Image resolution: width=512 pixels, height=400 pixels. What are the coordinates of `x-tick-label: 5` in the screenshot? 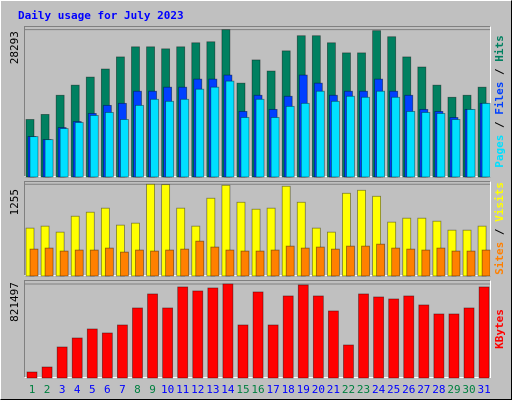 It's located at (92, 389).